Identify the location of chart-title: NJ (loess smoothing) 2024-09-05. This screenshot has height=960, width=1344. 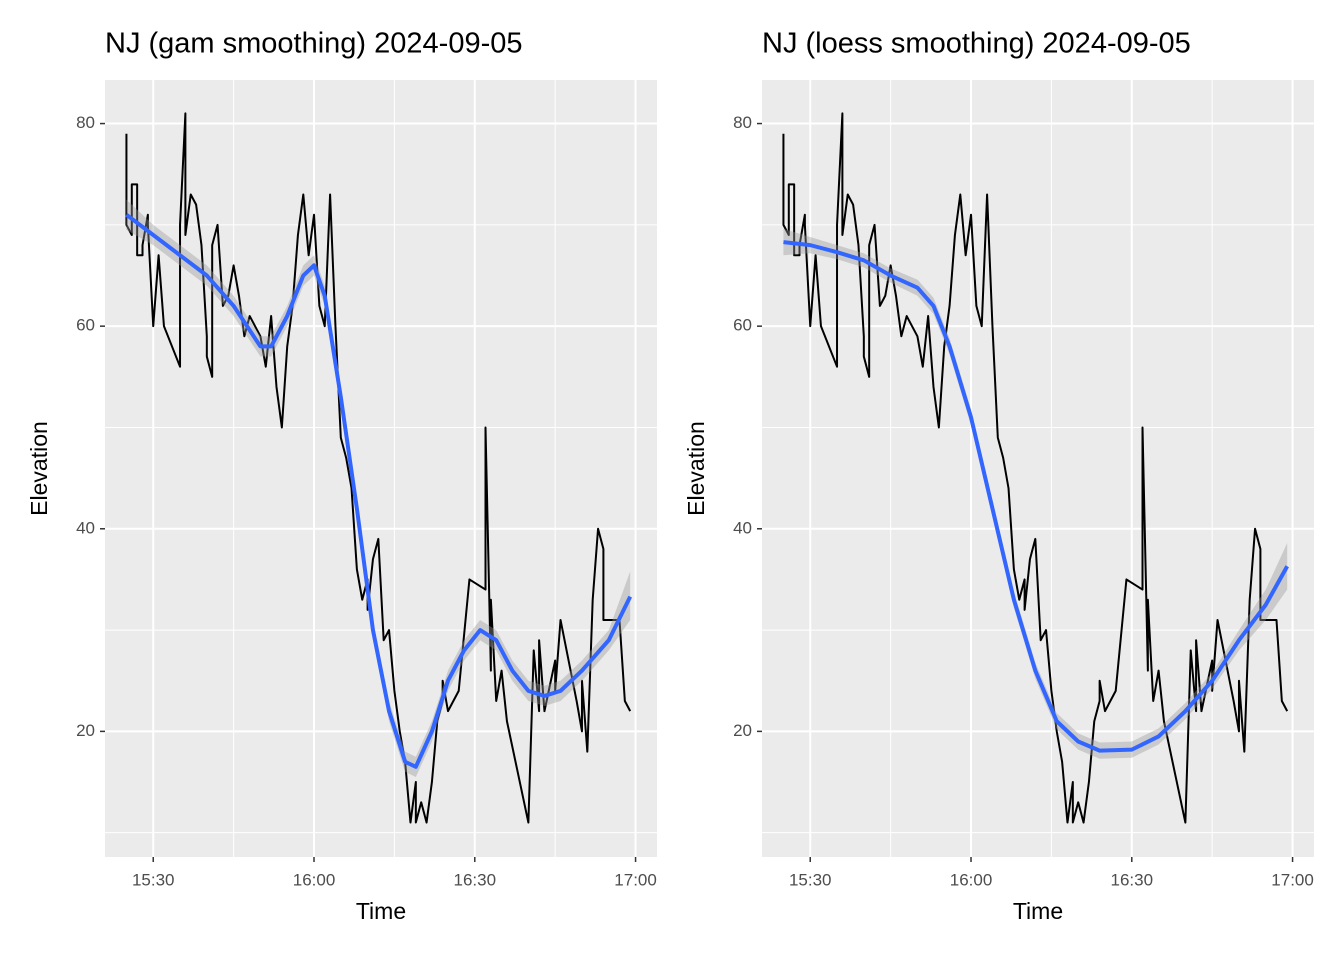
(976, 44).